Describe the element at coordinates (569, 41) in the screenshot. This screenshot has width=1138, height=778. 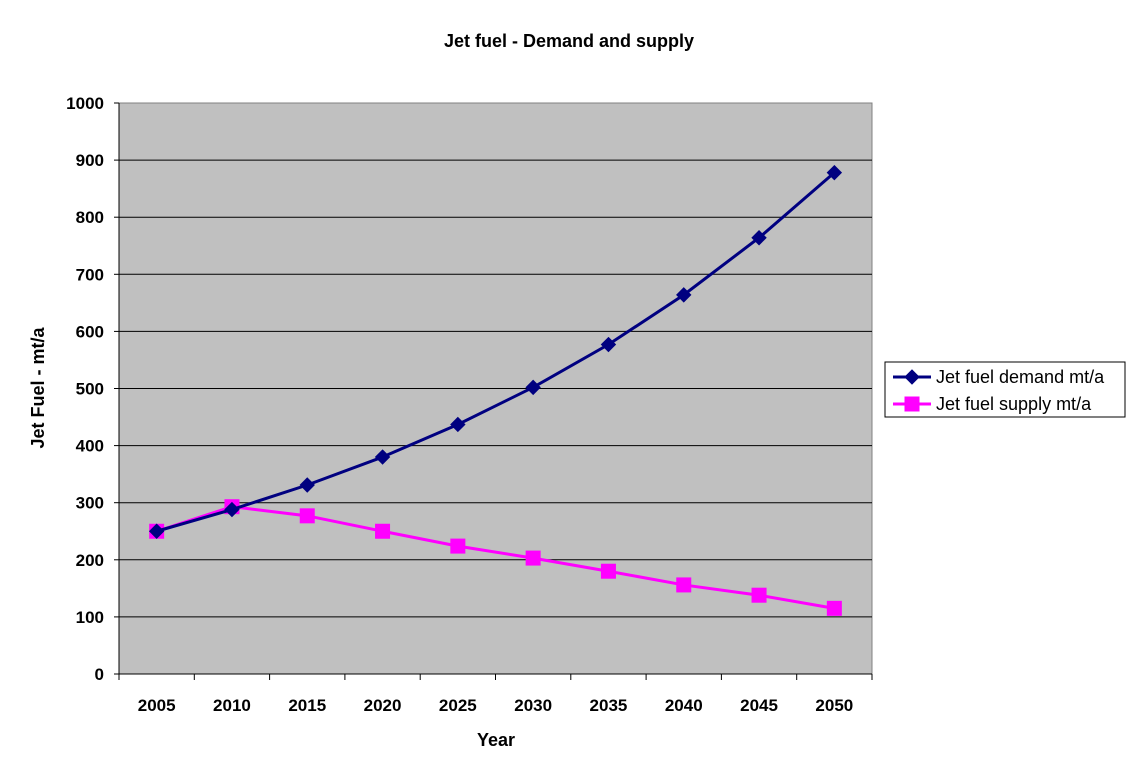
I see `chart-title: Jet fuel - Demand and supply` at that location.